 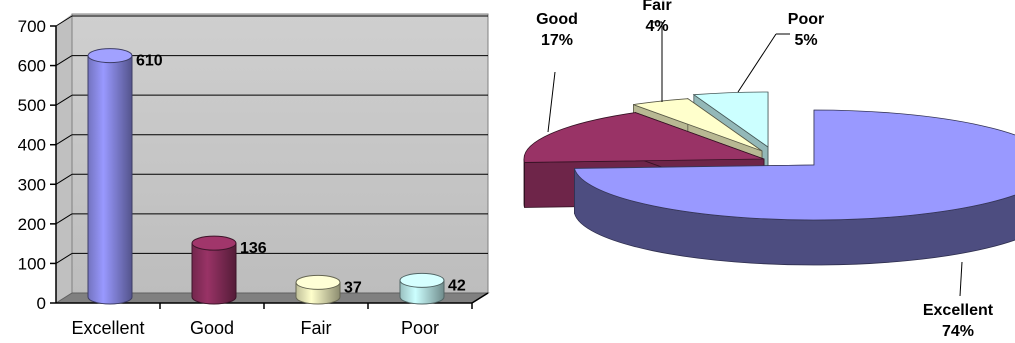 I want to click on y-tick-label: 300, so click(x=32, y=184).